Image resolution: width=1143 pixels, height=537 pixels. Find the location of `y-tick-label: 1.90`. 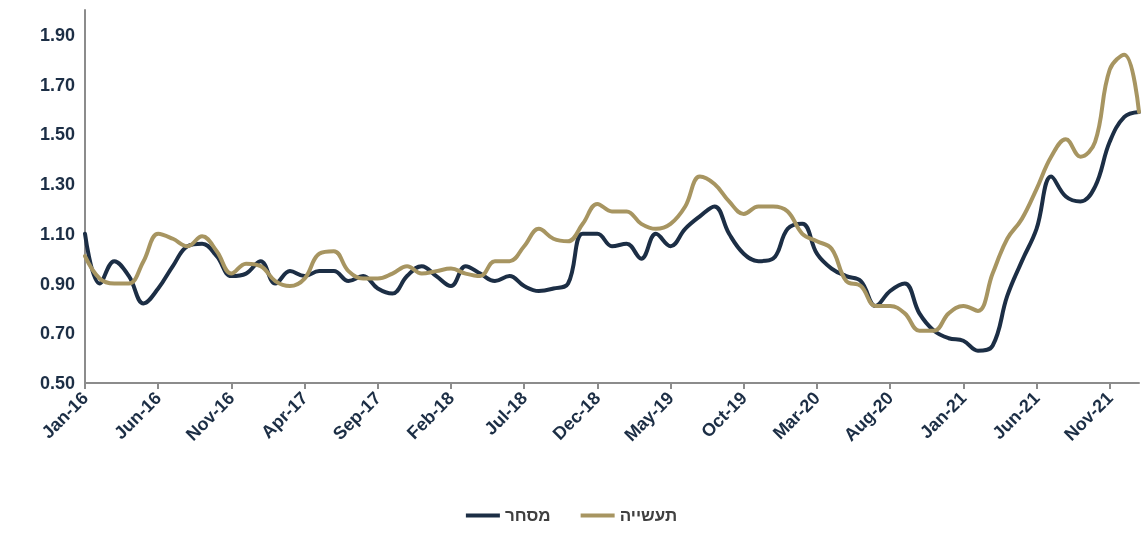

y-tick-label: 1.90 is located at coordinates (57, 34).